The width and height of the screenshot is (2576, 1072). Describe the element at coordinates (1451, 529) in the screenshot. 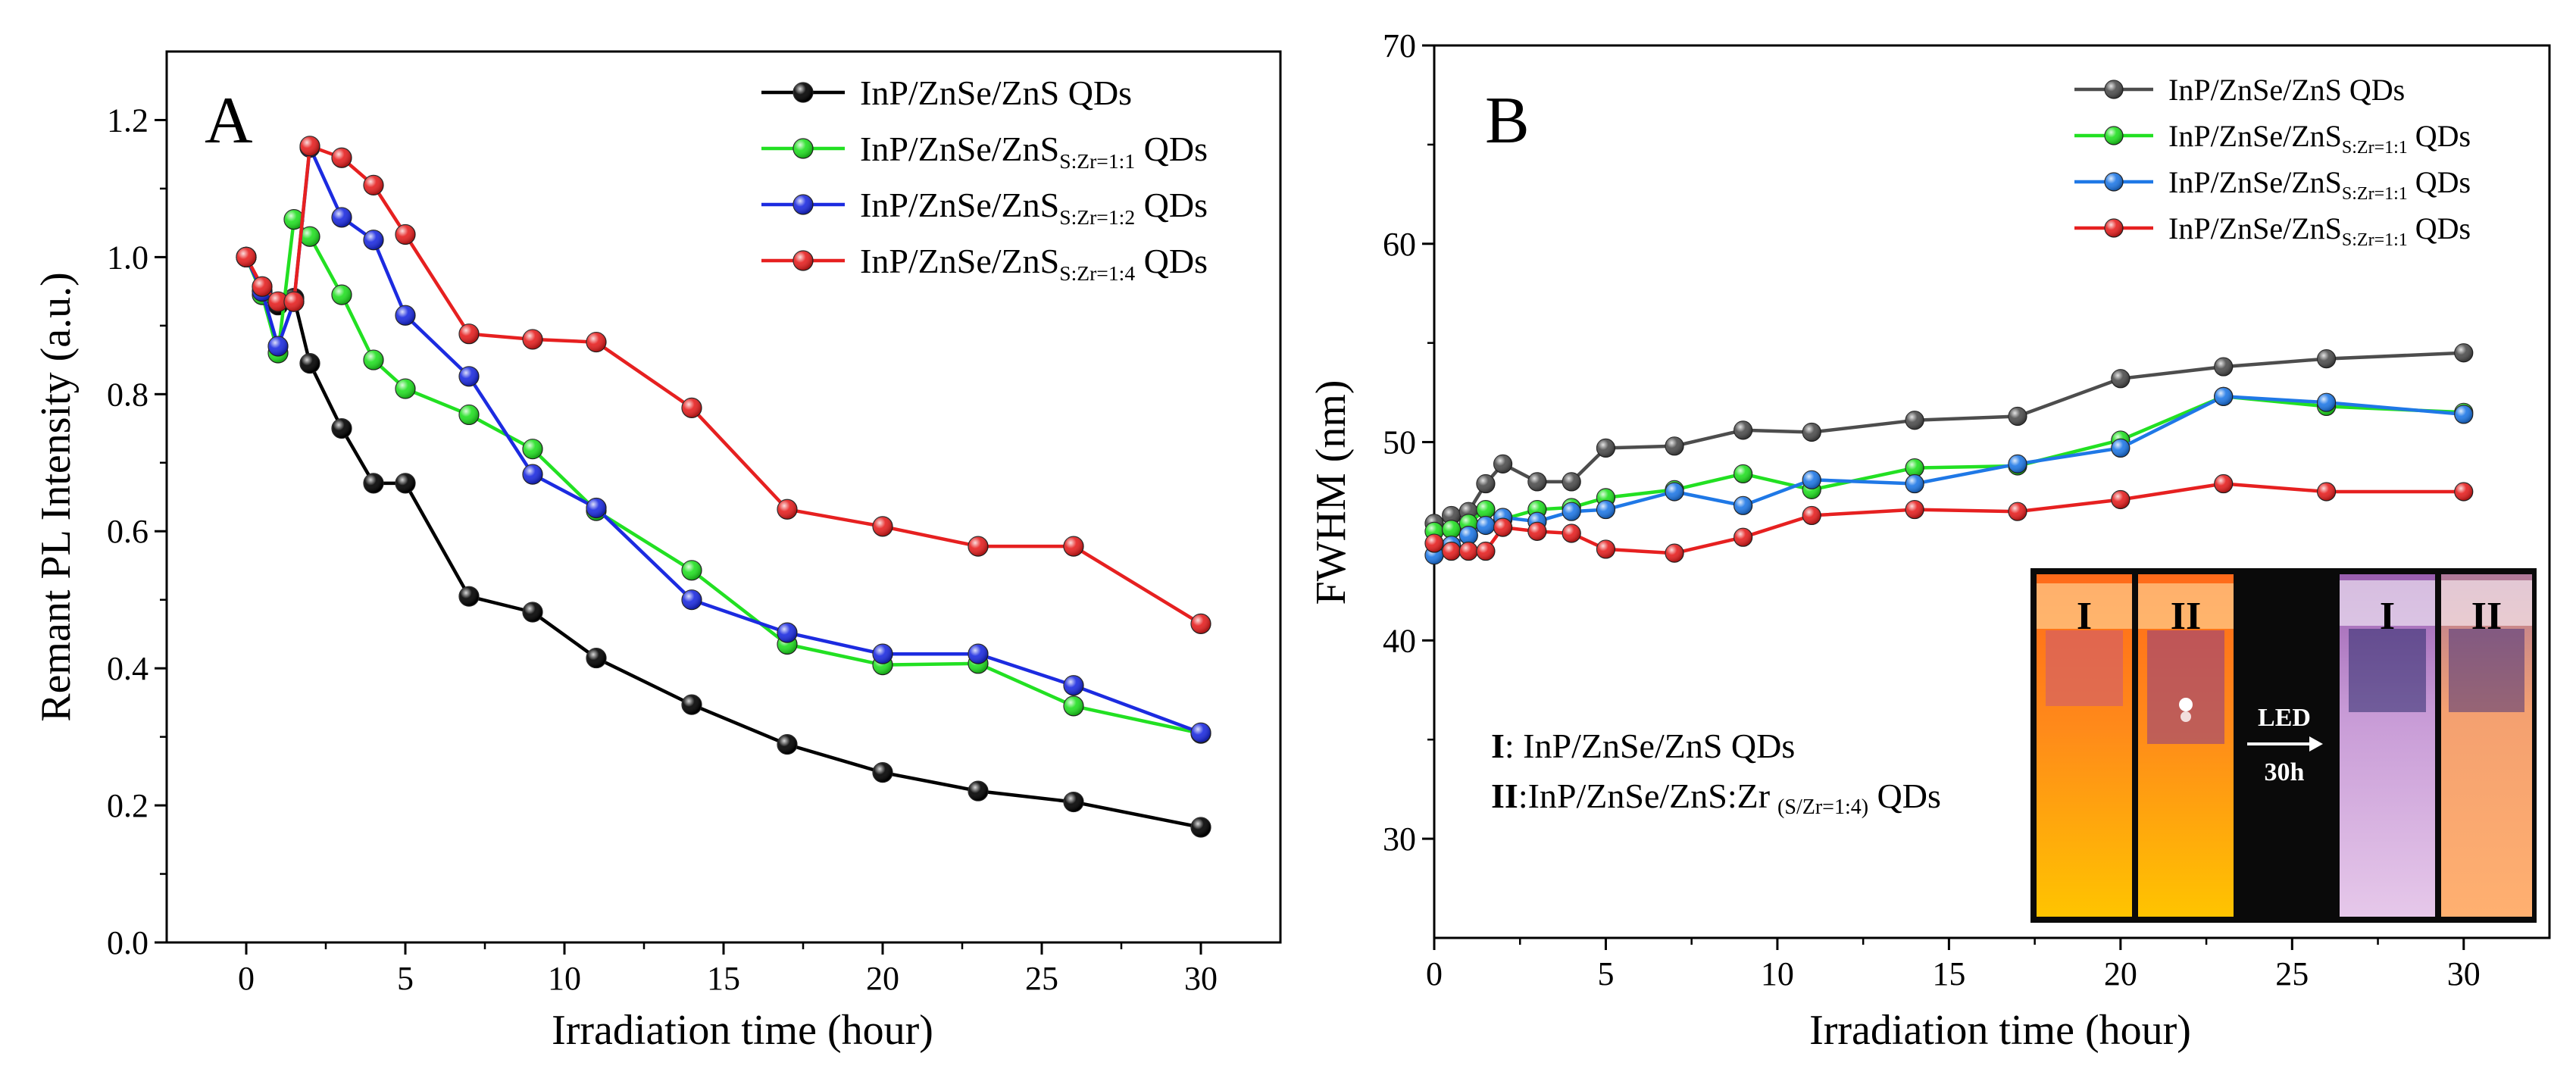

I see `data-point-shine-b-green` at that location.